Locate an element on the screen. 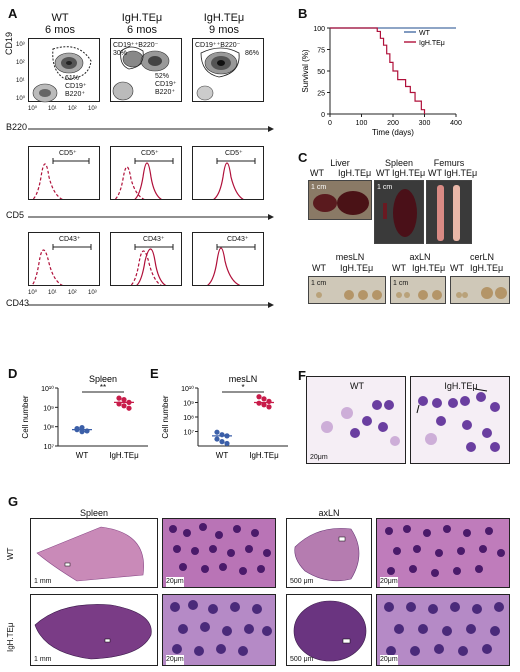 The image size is (520, 672). he-spleen-wt-high: 20μm is located at coordinates (219, 553).